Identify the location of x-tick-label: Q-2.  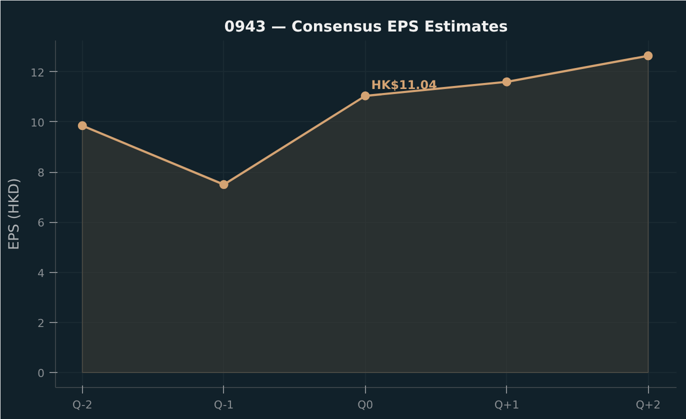
(82, 405).